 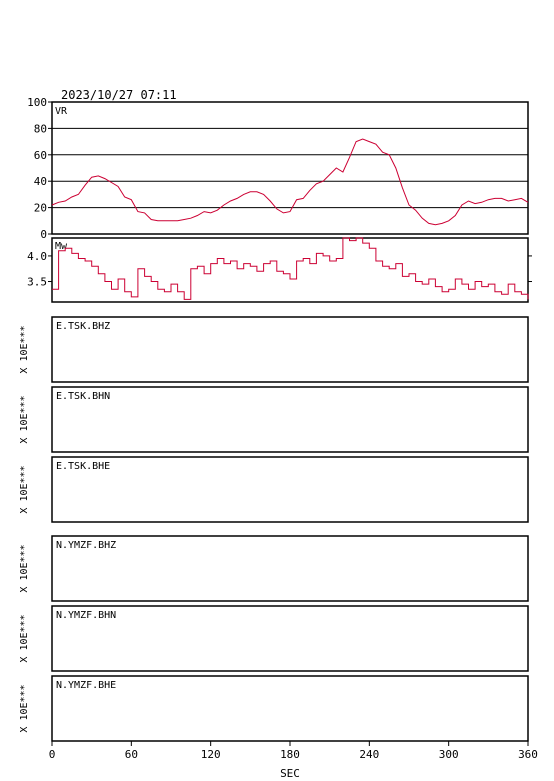 I want to click on mw-panel: Mw 4.0 3.5, so click(x=279, y=270).